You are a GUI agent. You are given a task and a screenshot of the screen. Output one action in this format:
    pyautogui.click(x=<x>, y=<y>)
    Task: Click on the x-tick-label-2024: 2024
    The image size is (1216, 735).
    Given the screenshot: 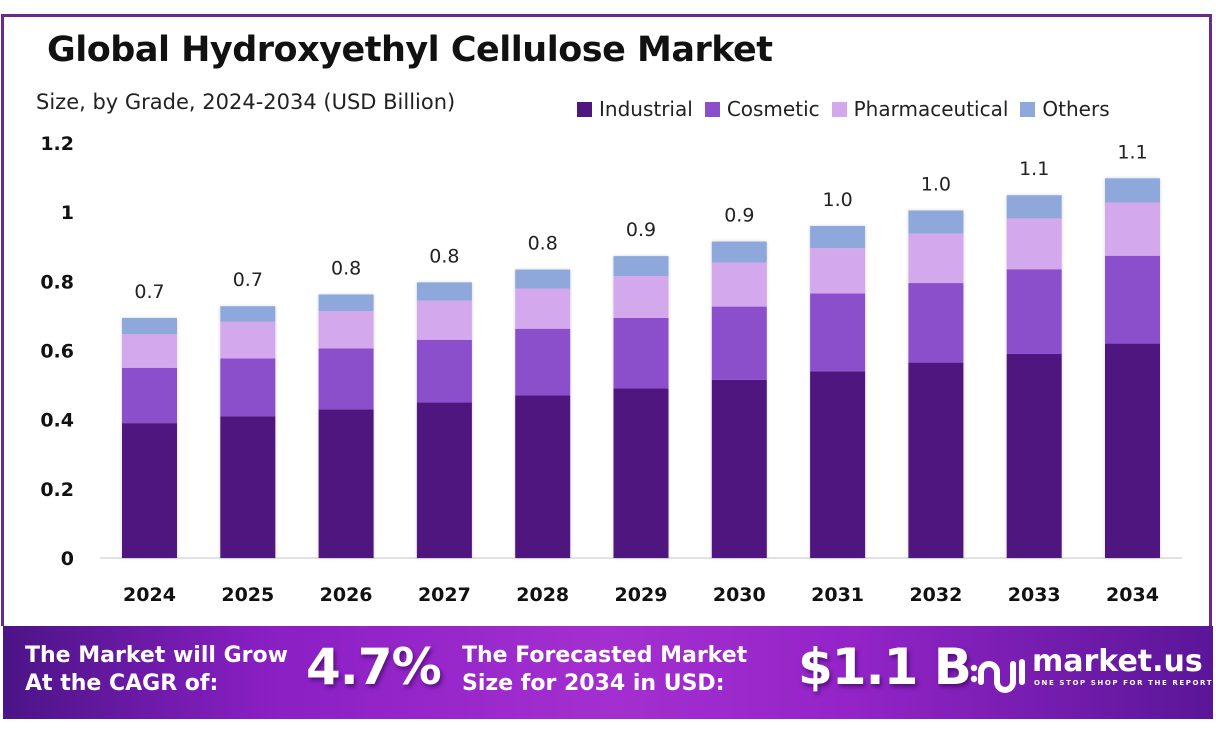 What is the action you would take?
    pyautogui.click(x=149, y=595)
    